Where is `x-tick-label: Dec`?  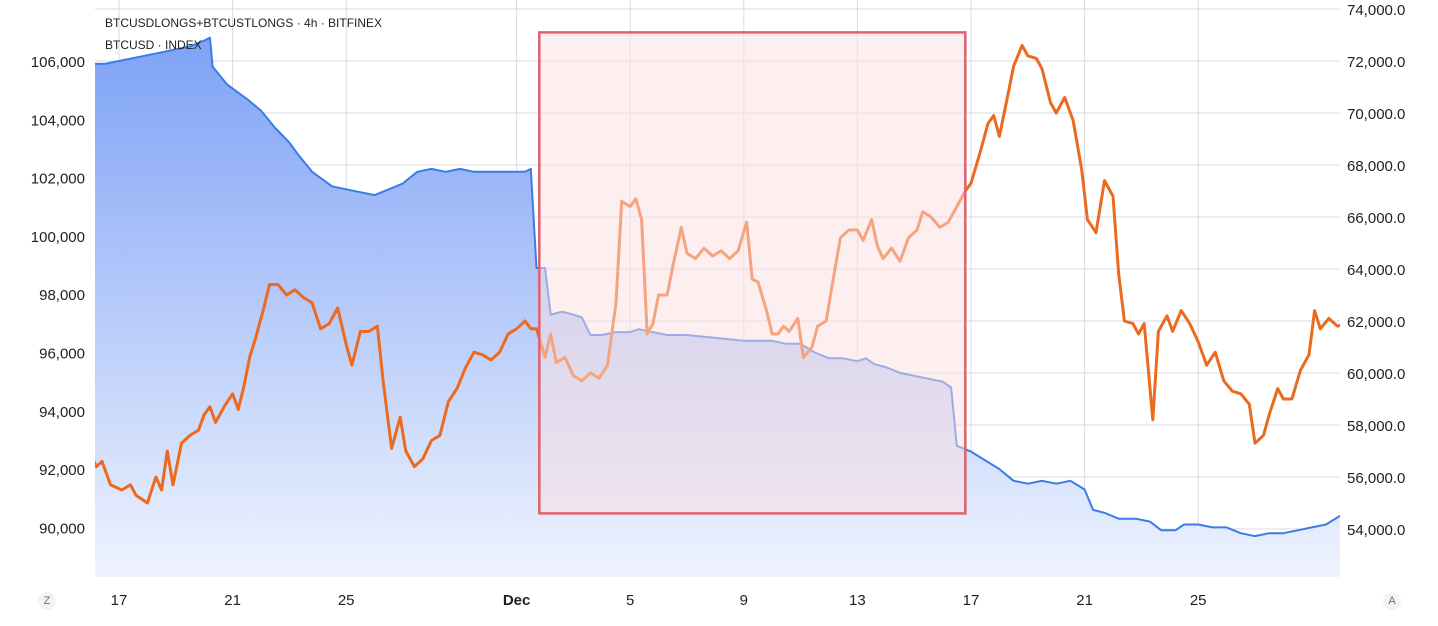 x-tick-label: Dec is located at coordinates (517, 600).